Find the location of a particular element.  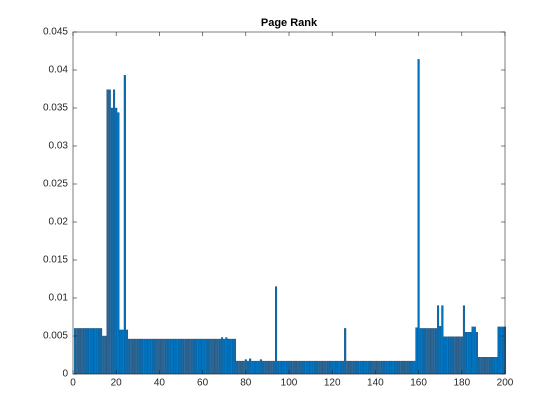

x-tick-label: 60 is located at coordinates (203, 383).